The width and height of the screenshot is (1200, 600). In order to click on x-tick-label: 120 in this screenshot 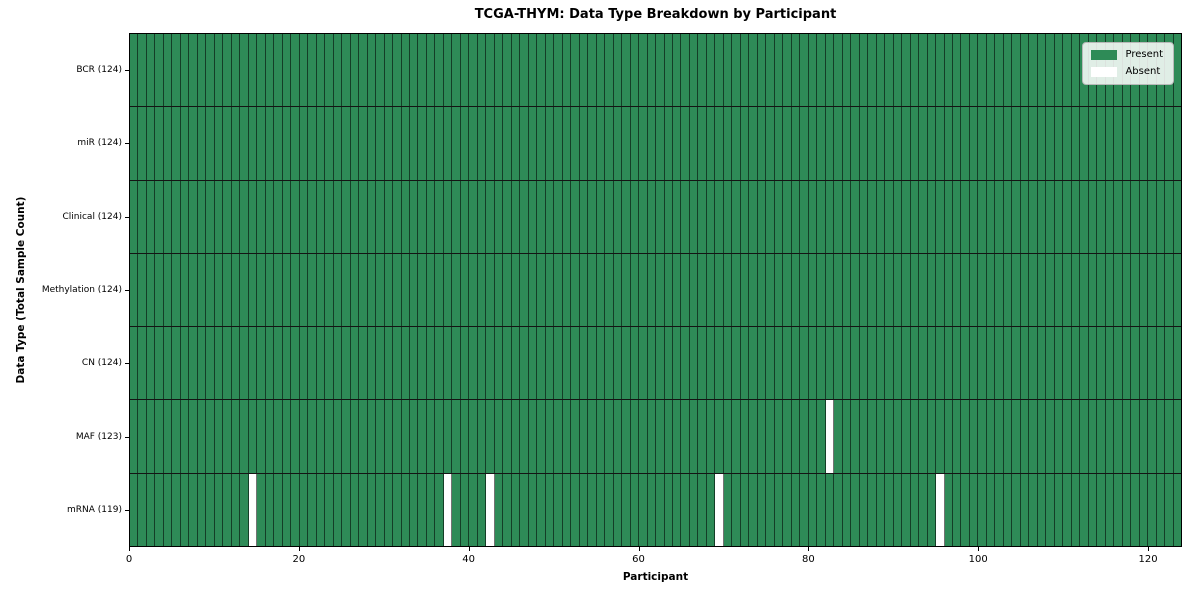, I will do `click(1148, 559)`.